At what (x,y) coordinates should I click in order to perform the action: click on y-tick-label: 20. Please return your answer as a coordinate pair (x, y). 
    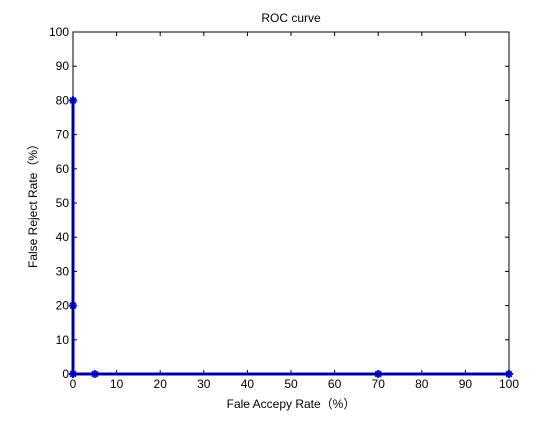
    Looking at the image, I should click on (63, 306).